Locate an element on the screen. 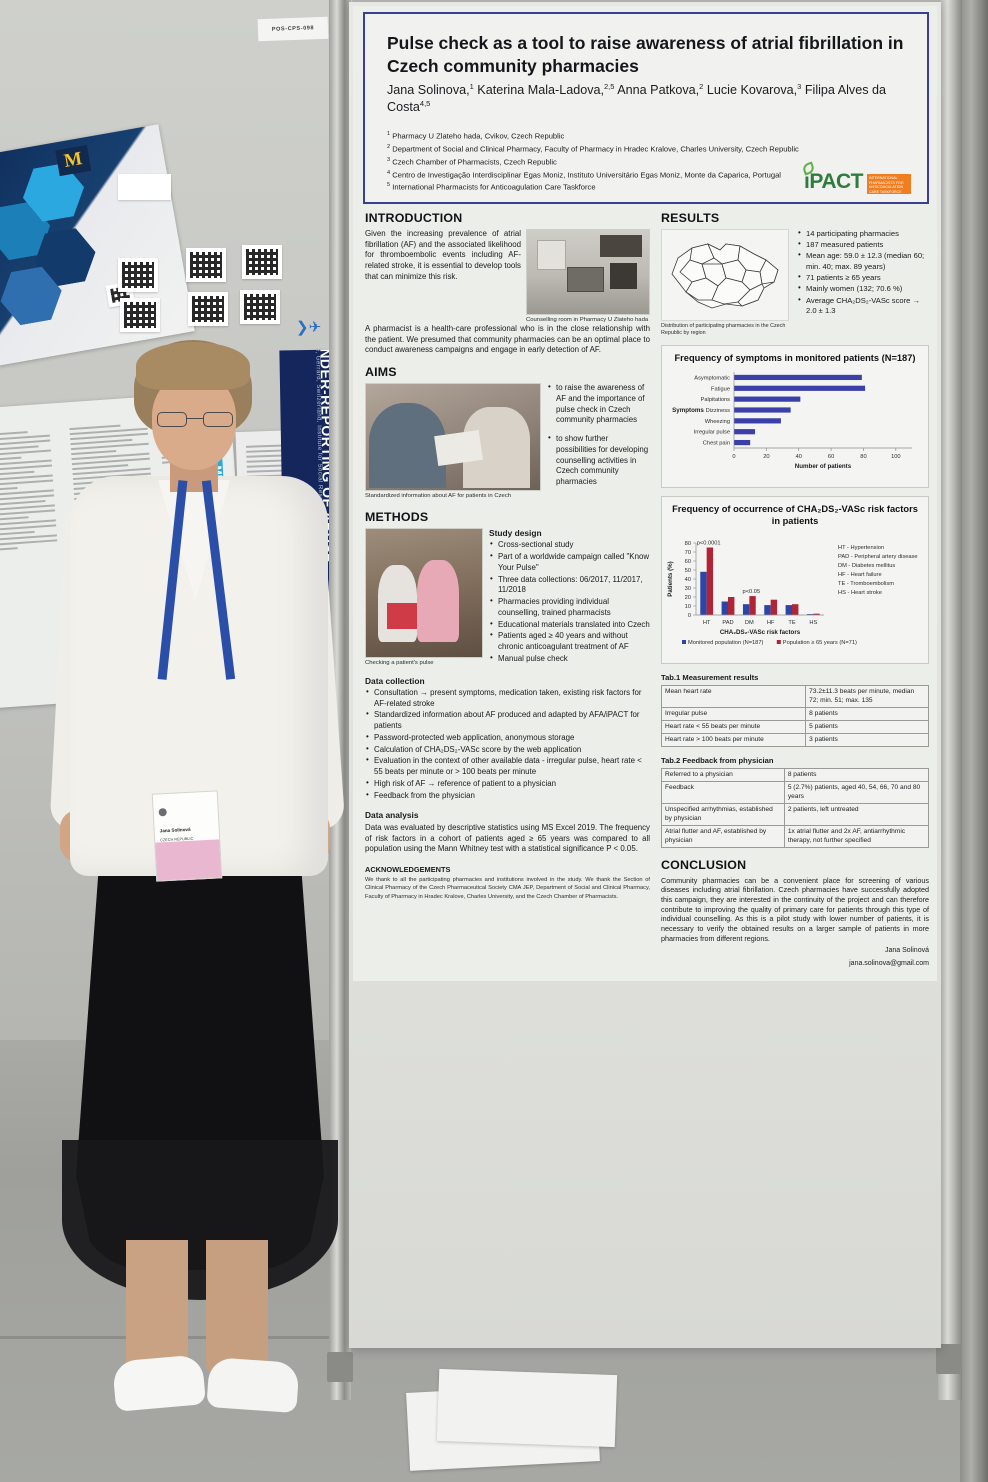 This screenshot has width=988, height=1482. svg-text: Irregular pulse is located at coordinates (712, 433).